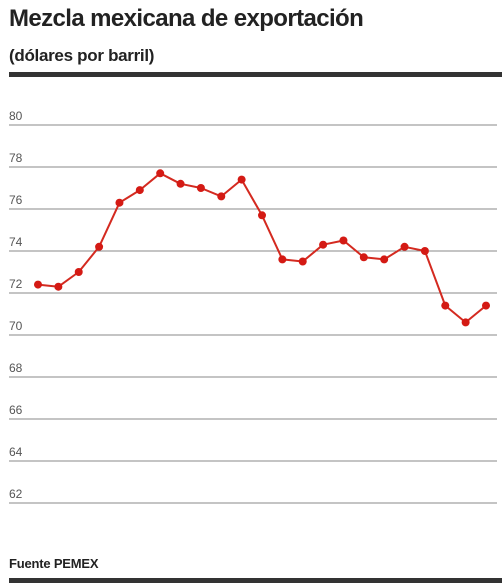  I want to click on chart-title: Mezcla mexicana de exportación, so click(186, 18).